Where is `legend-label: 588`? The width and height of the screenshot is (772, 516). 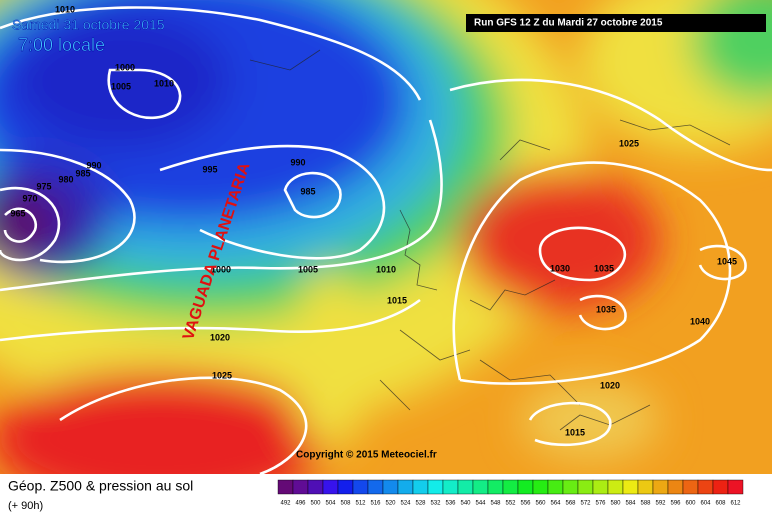
legend-label: 588 is located at coordinates (645, 504).